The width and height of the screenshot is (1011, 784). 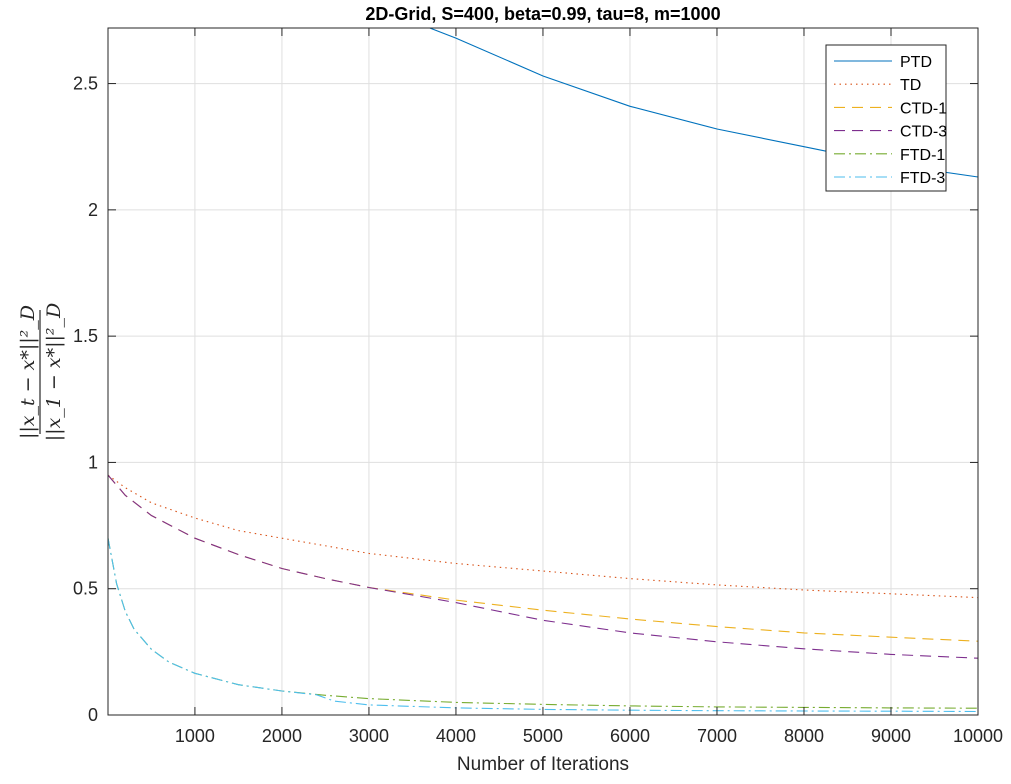 I want to click on legend-label-ctd-3: CTD-3, so click(x=923, y=132).